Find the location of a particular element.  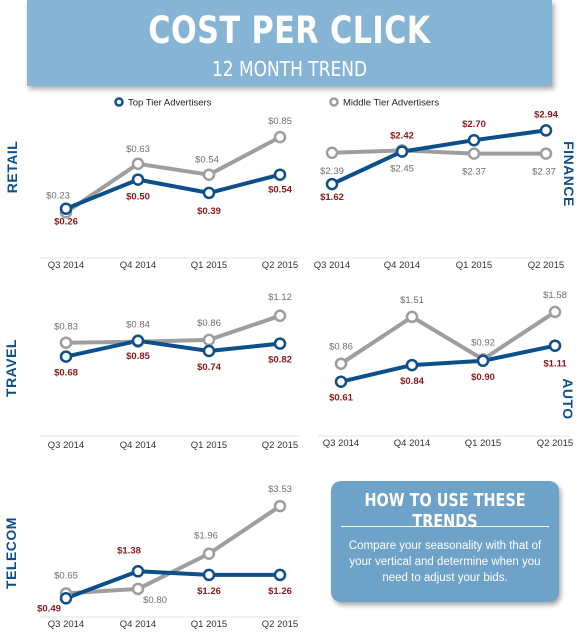

retail-top-value-label: $0.54 is located at coordinates (280, 190).